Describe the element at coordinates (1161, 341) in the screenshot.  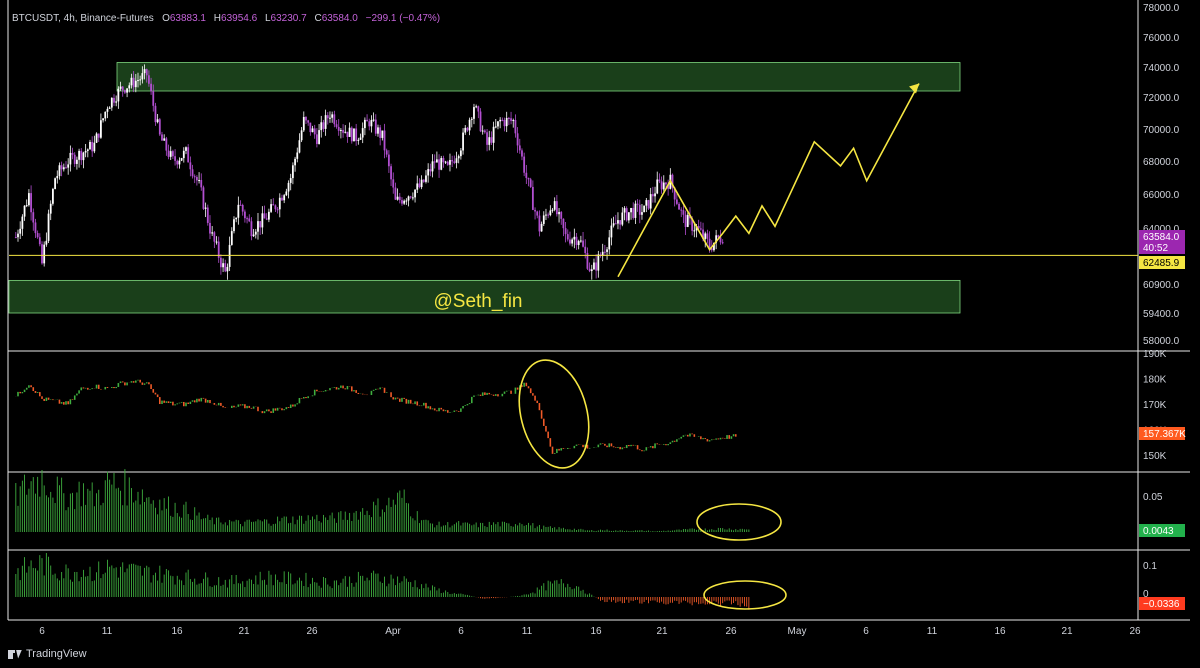
I see `price-tick-label: 58000.0` at that location.